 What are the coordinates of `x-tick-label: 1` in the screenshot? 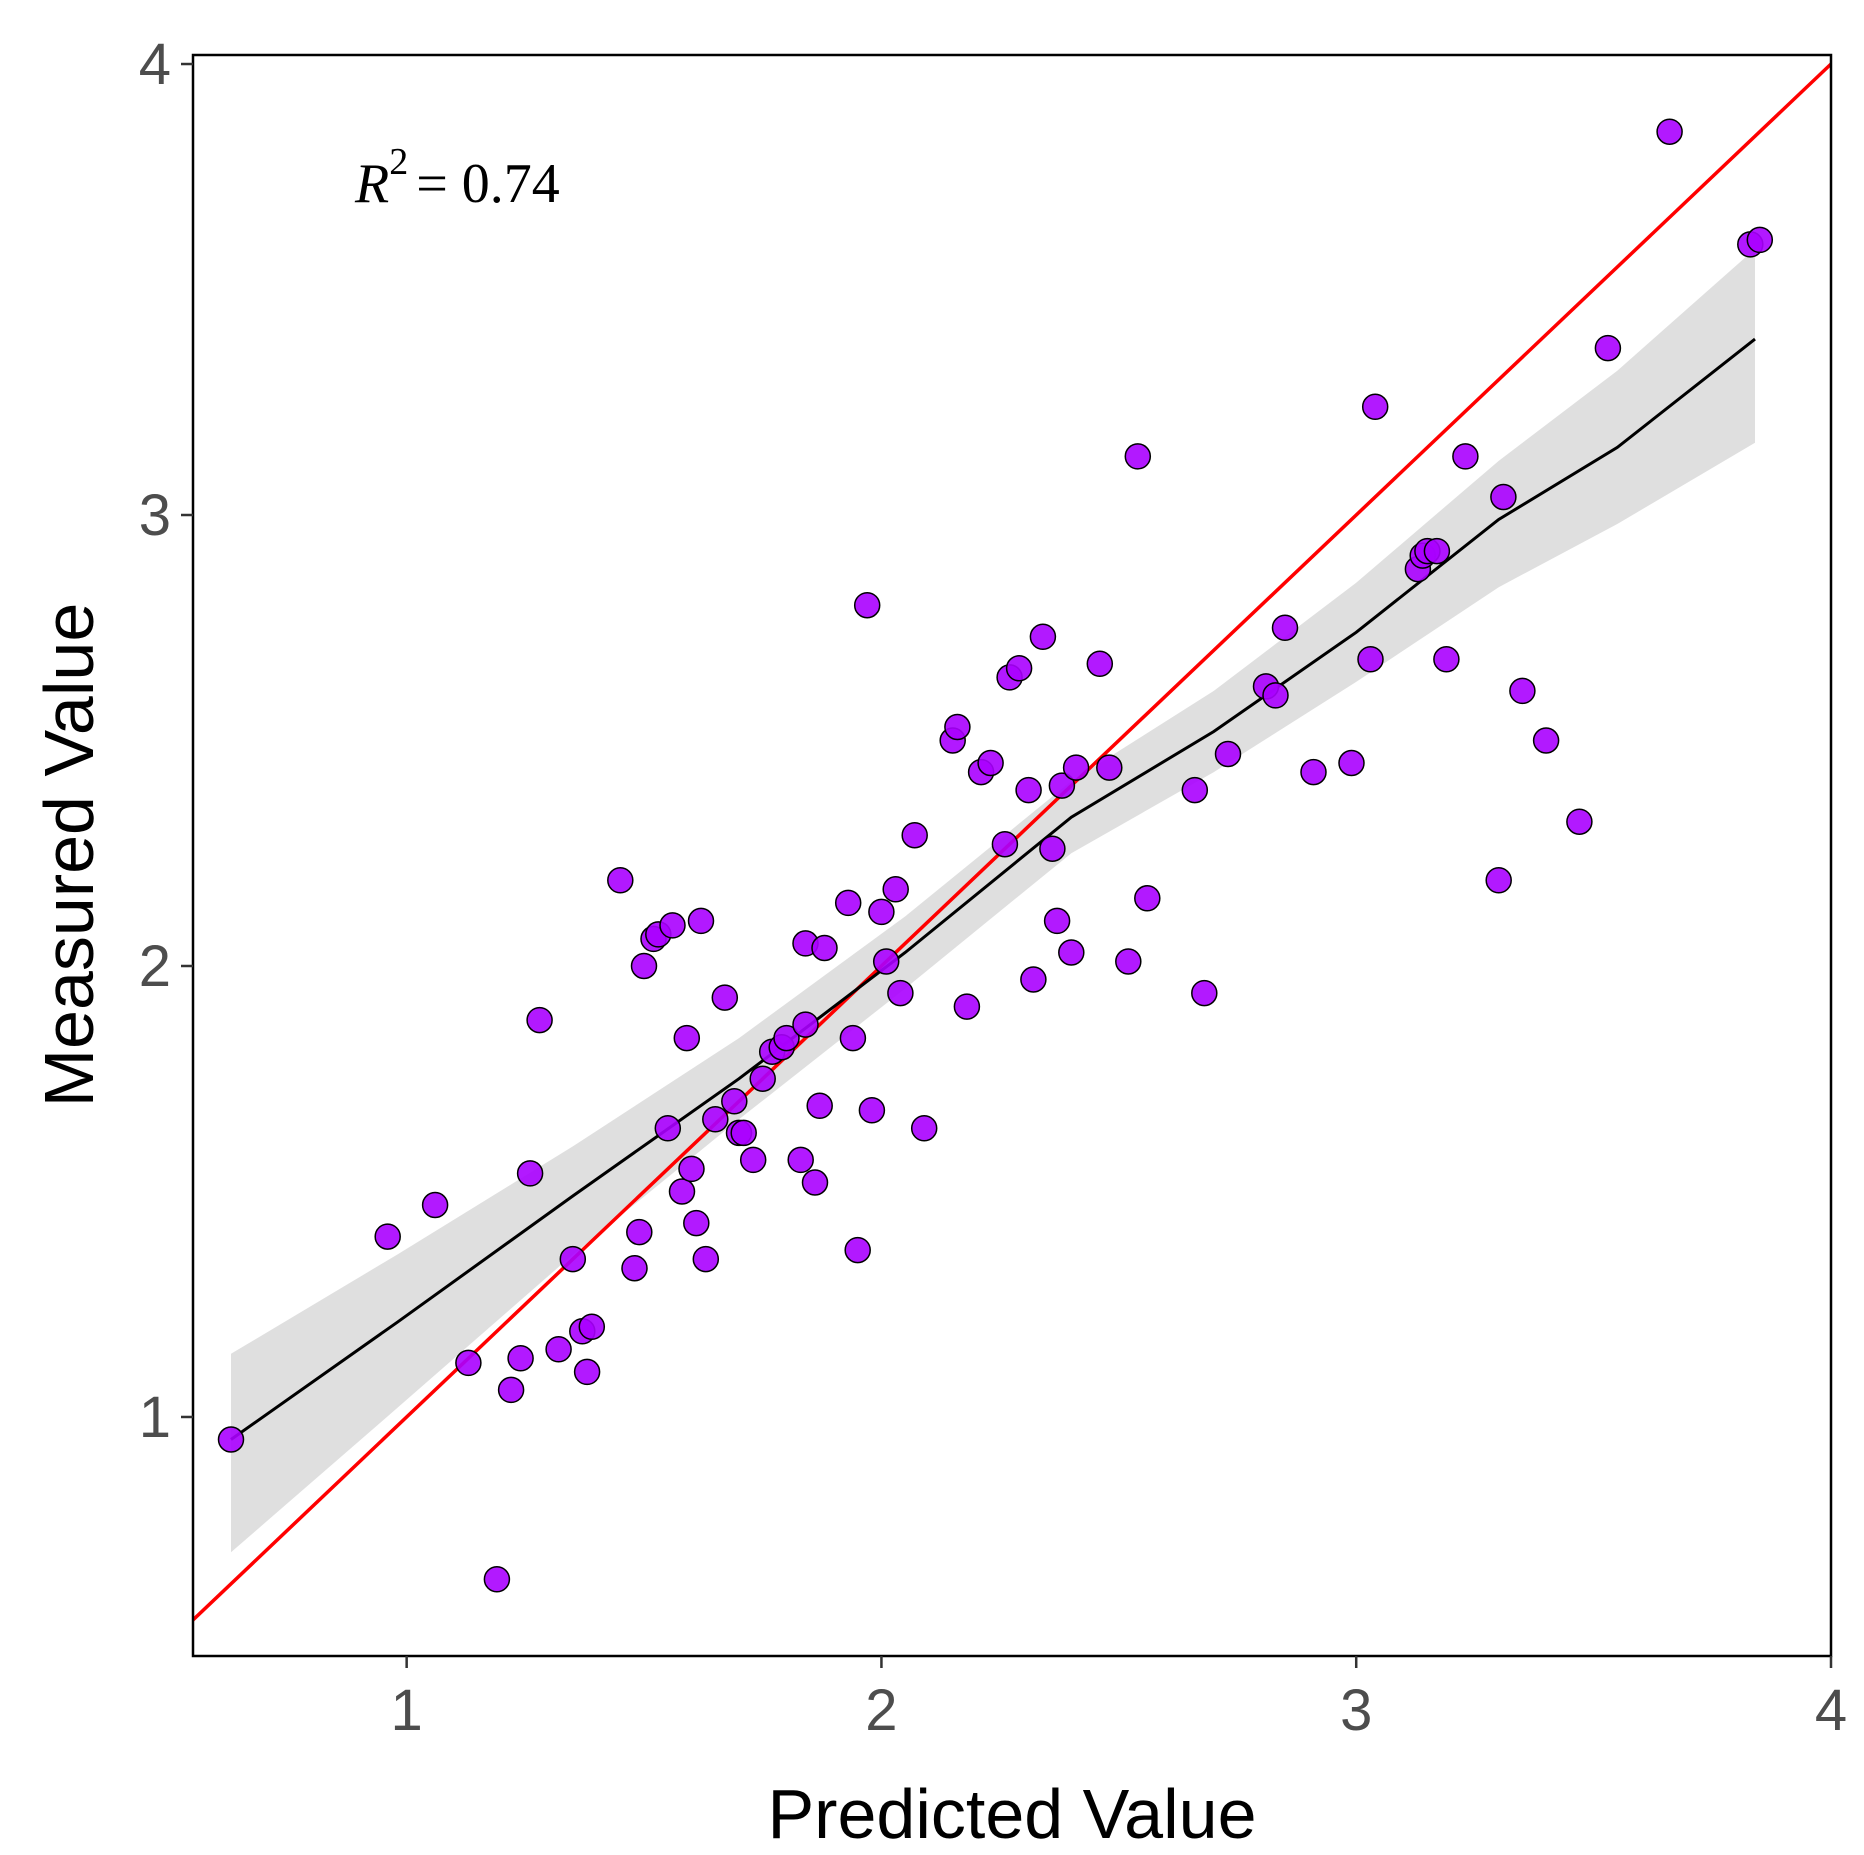 It's located at (407, 1710).